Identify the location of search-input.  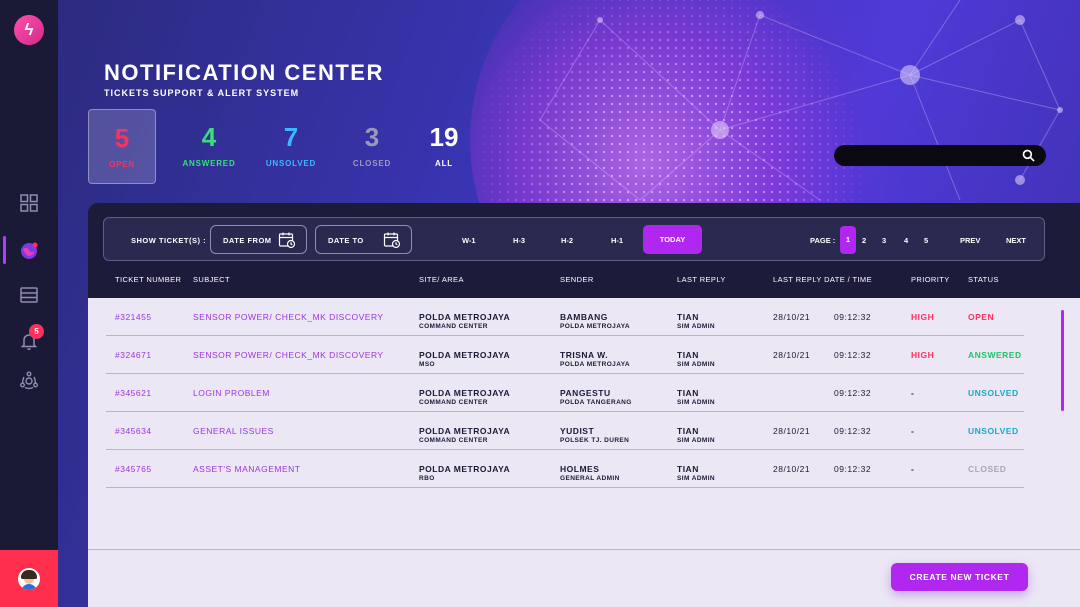
(940, 155).